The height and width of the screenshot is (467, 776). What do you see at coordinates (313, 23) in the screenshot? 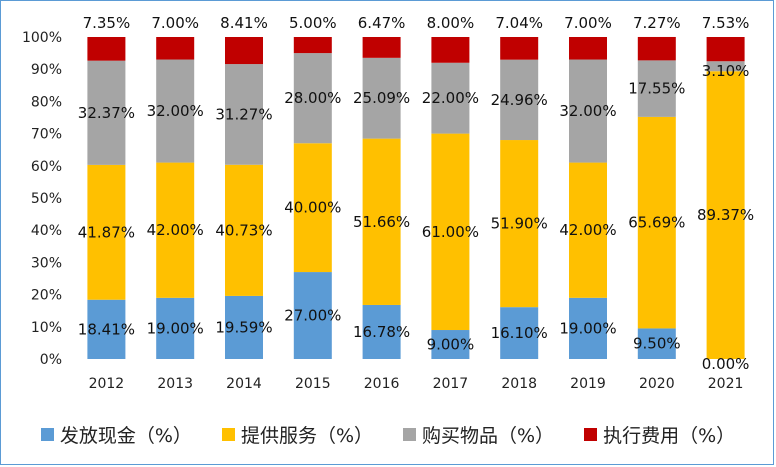
I see `data-label-expense: 5.00%` at bounding box center [313, 23].